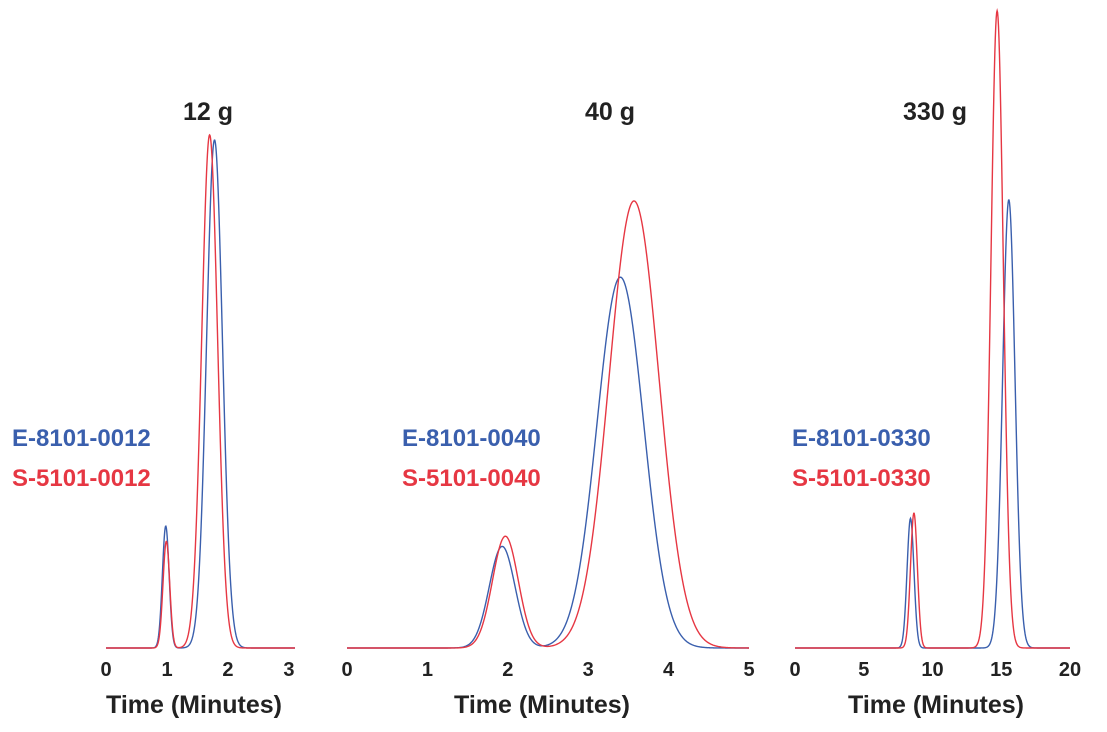 This screenshot has width=1107, height=732. I want to click on legend-entry-s5101: S-5101-0040, so click(471, 478).